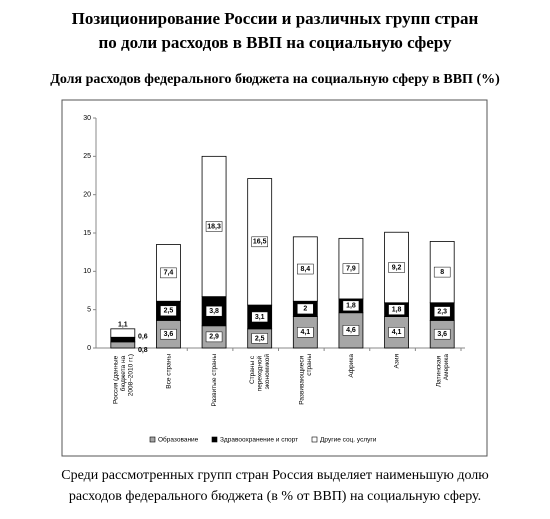 The width and height of the screenshot is (550, 519). I want to click on value-label: 2, so click(305, 309).